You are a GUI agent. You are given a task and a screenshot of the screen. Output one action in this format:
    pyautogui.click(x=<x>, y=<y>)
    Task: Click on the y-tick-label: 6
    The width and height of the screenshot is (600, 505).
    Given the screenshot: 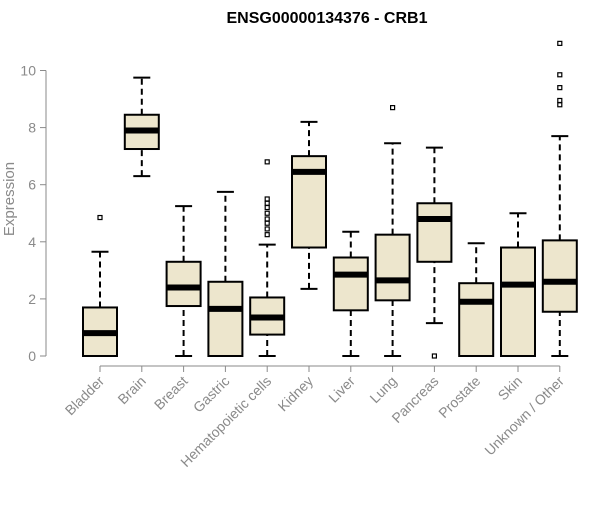 What is the action you would take?
    pyautogui.click(x=32, y=185)
    